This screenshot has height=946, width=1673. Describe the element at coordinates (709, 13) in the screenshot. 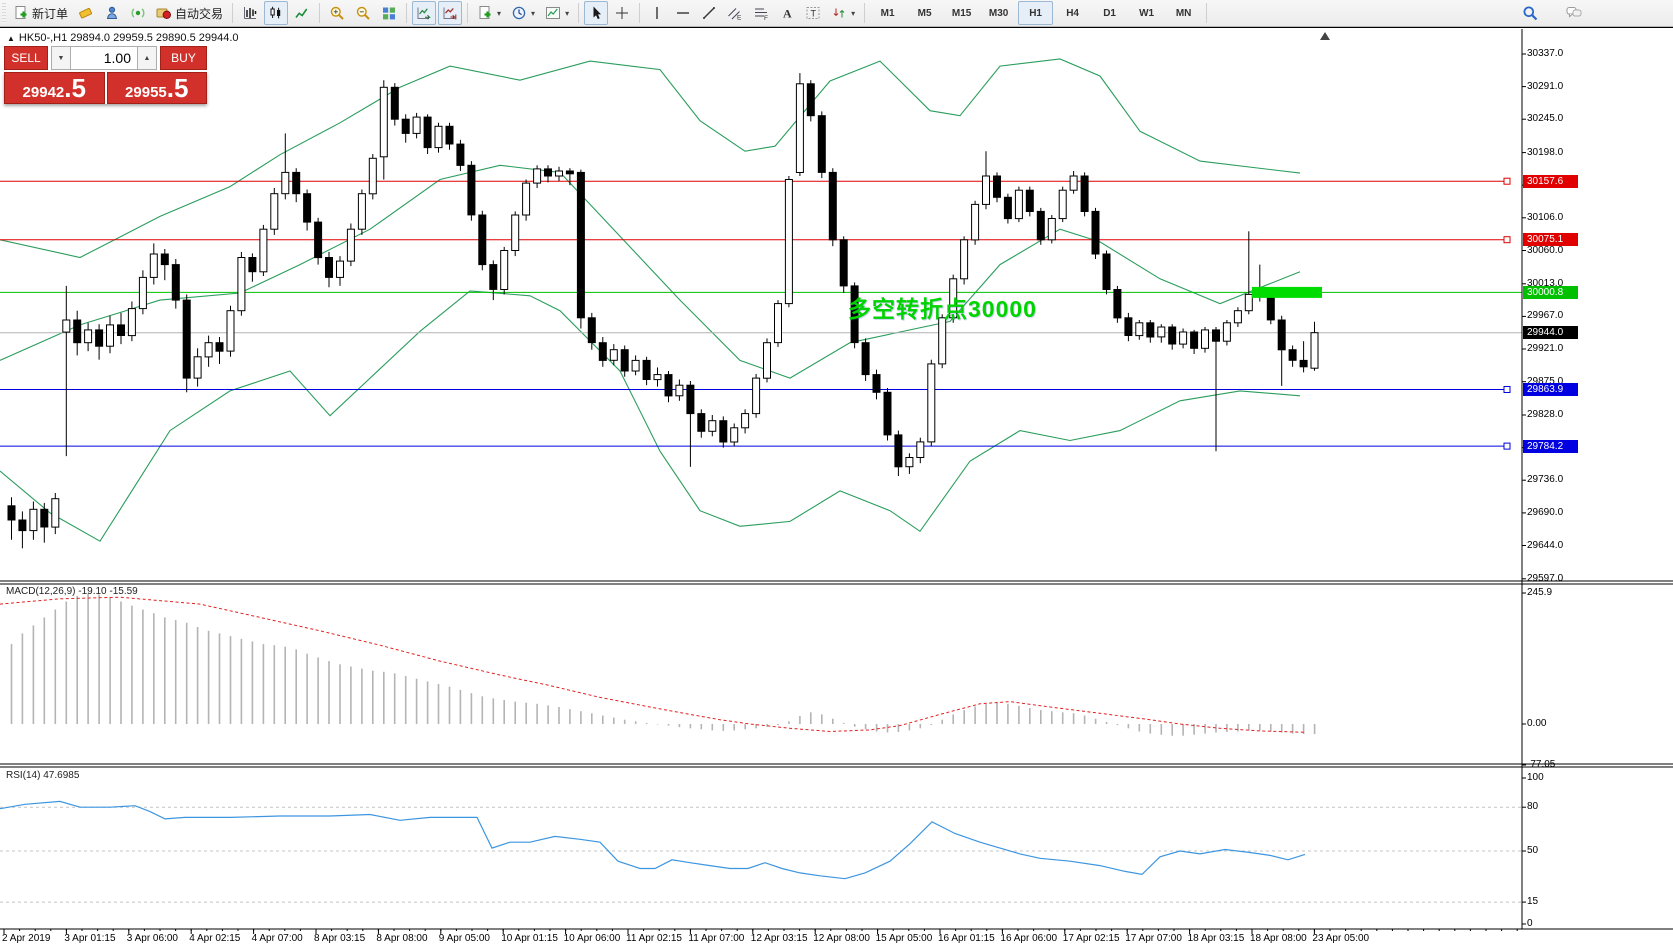

I see `trendline-button` at that location.